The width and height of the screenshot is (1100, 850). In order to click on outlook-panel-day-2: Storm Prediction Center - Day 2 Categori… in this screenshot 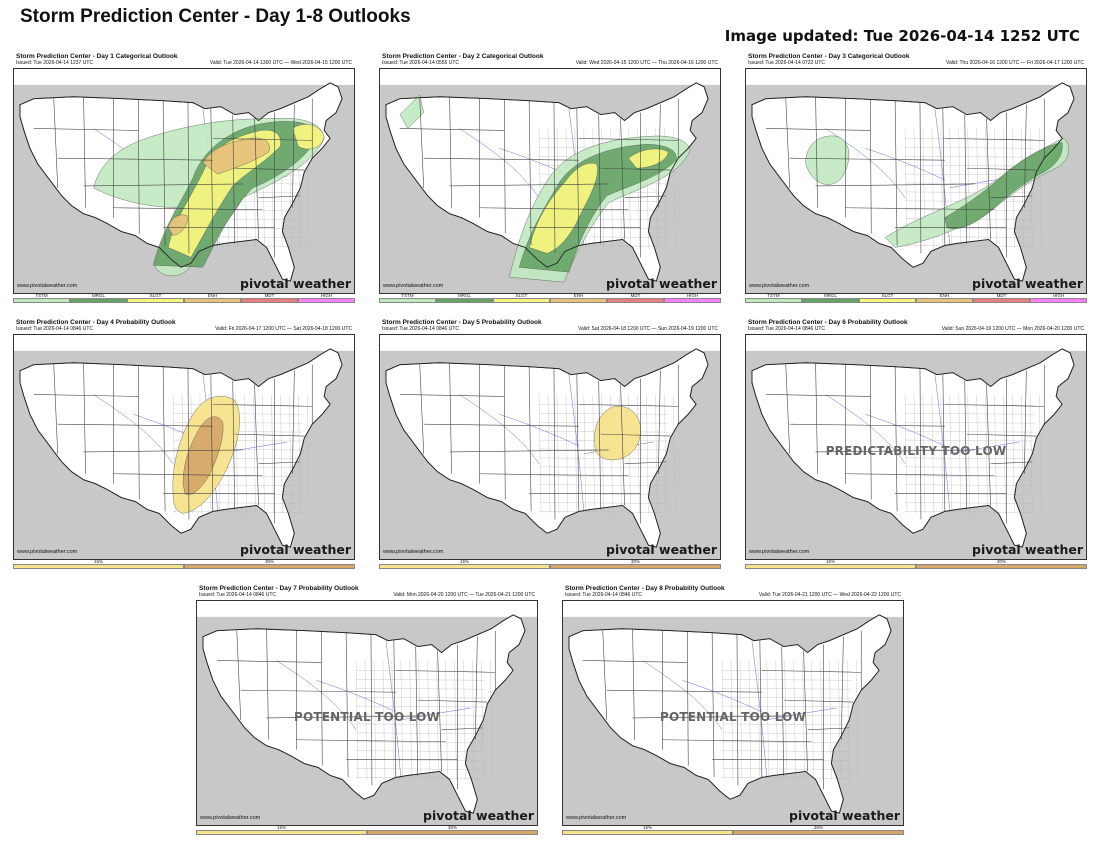, I will do `click(550, 186)`.